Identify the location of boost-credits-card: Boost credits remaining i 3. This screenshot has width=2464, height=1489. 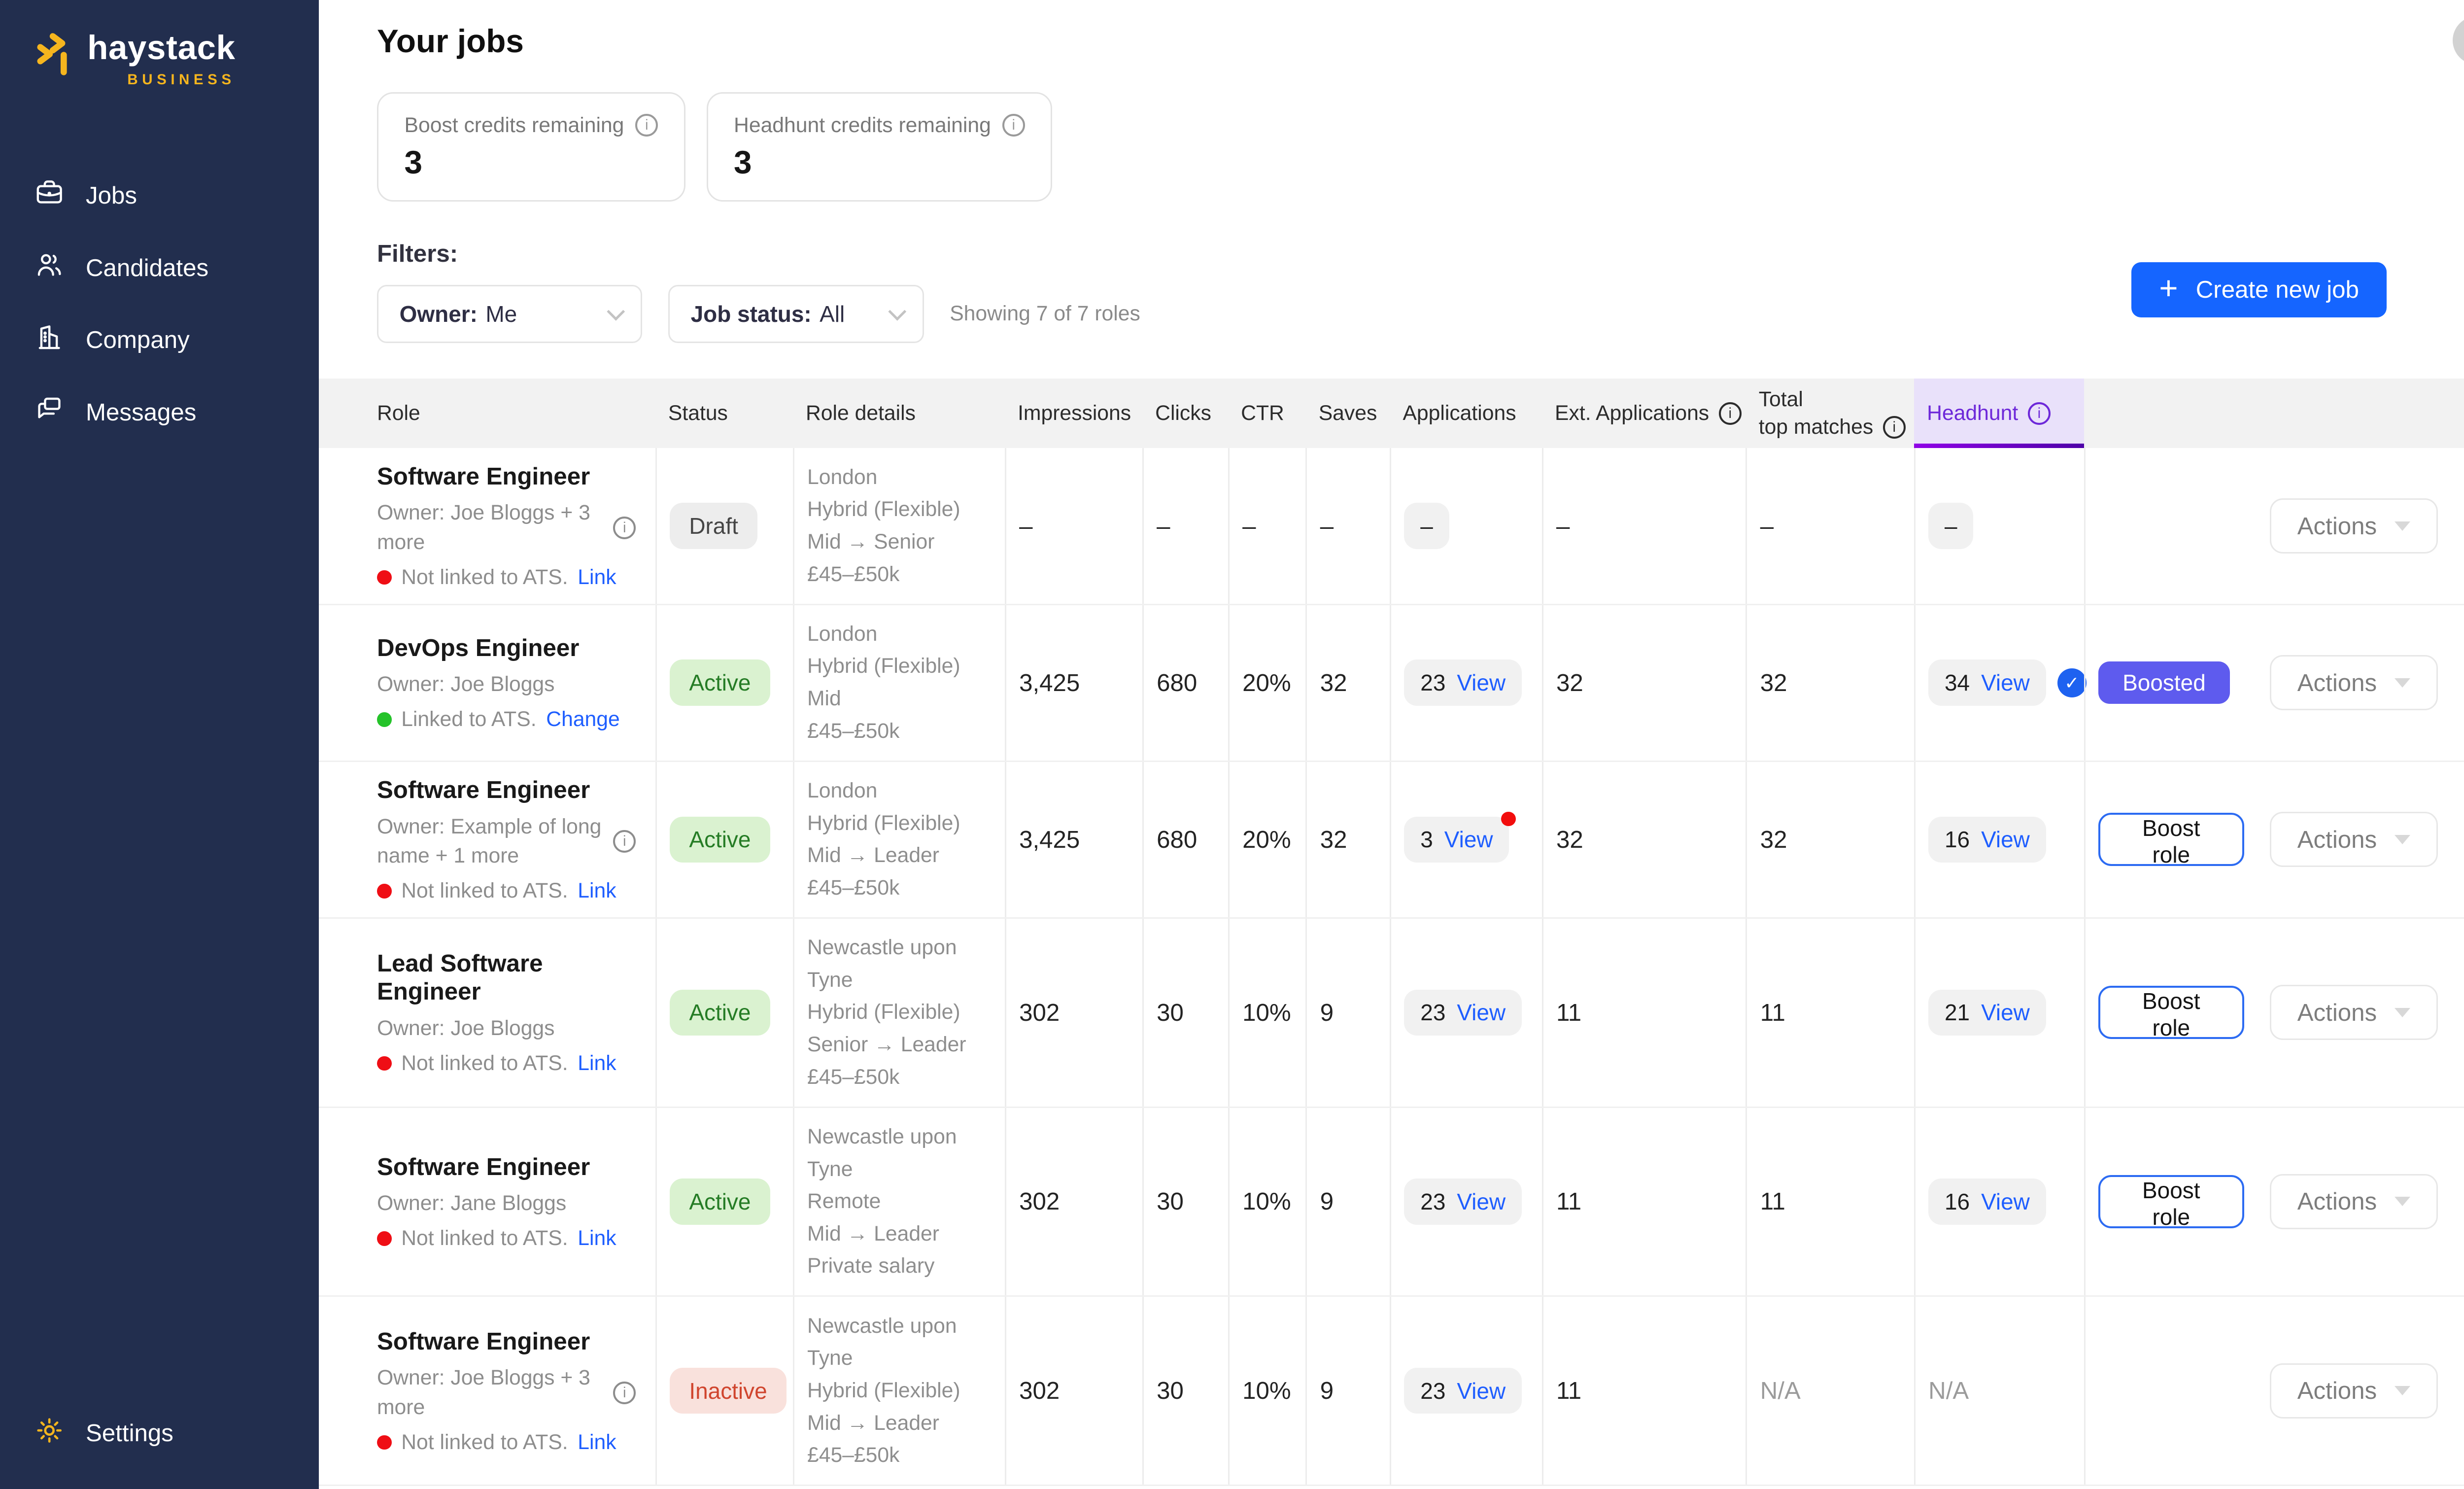
(530, 147).